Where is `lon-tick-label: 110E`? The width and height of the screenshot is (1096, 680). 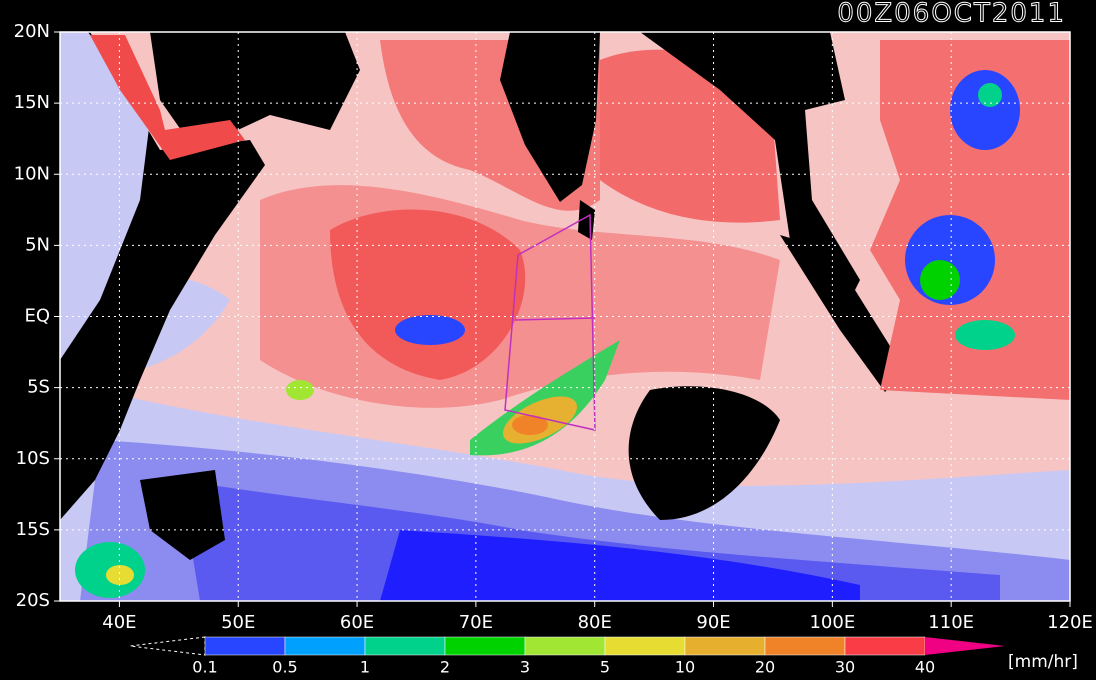 lon-tick-label: 110E is located at coordinates (951, 622).